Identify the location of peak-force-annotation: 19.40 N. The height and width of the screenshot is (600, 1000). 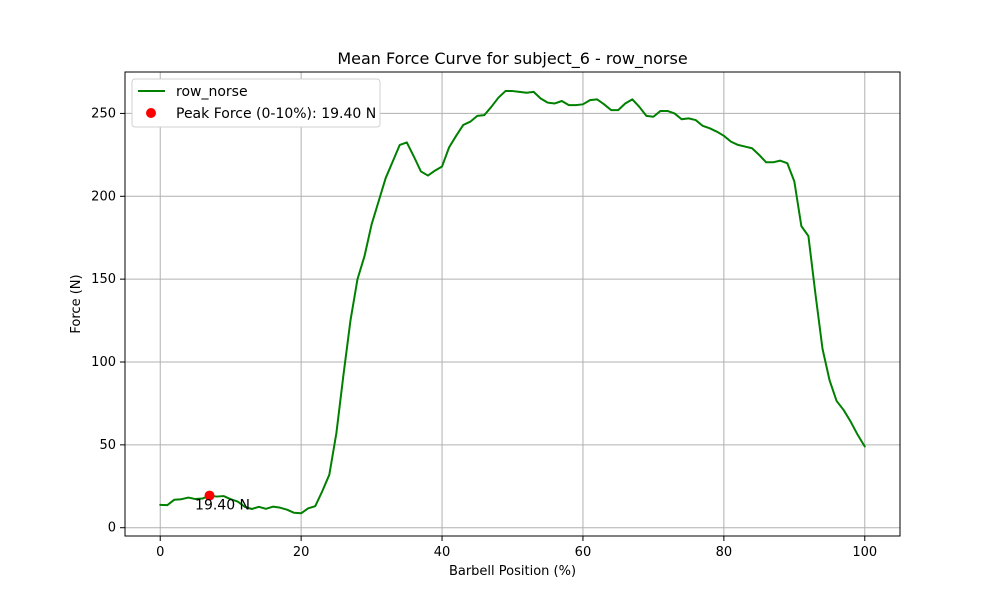
(222, 506).